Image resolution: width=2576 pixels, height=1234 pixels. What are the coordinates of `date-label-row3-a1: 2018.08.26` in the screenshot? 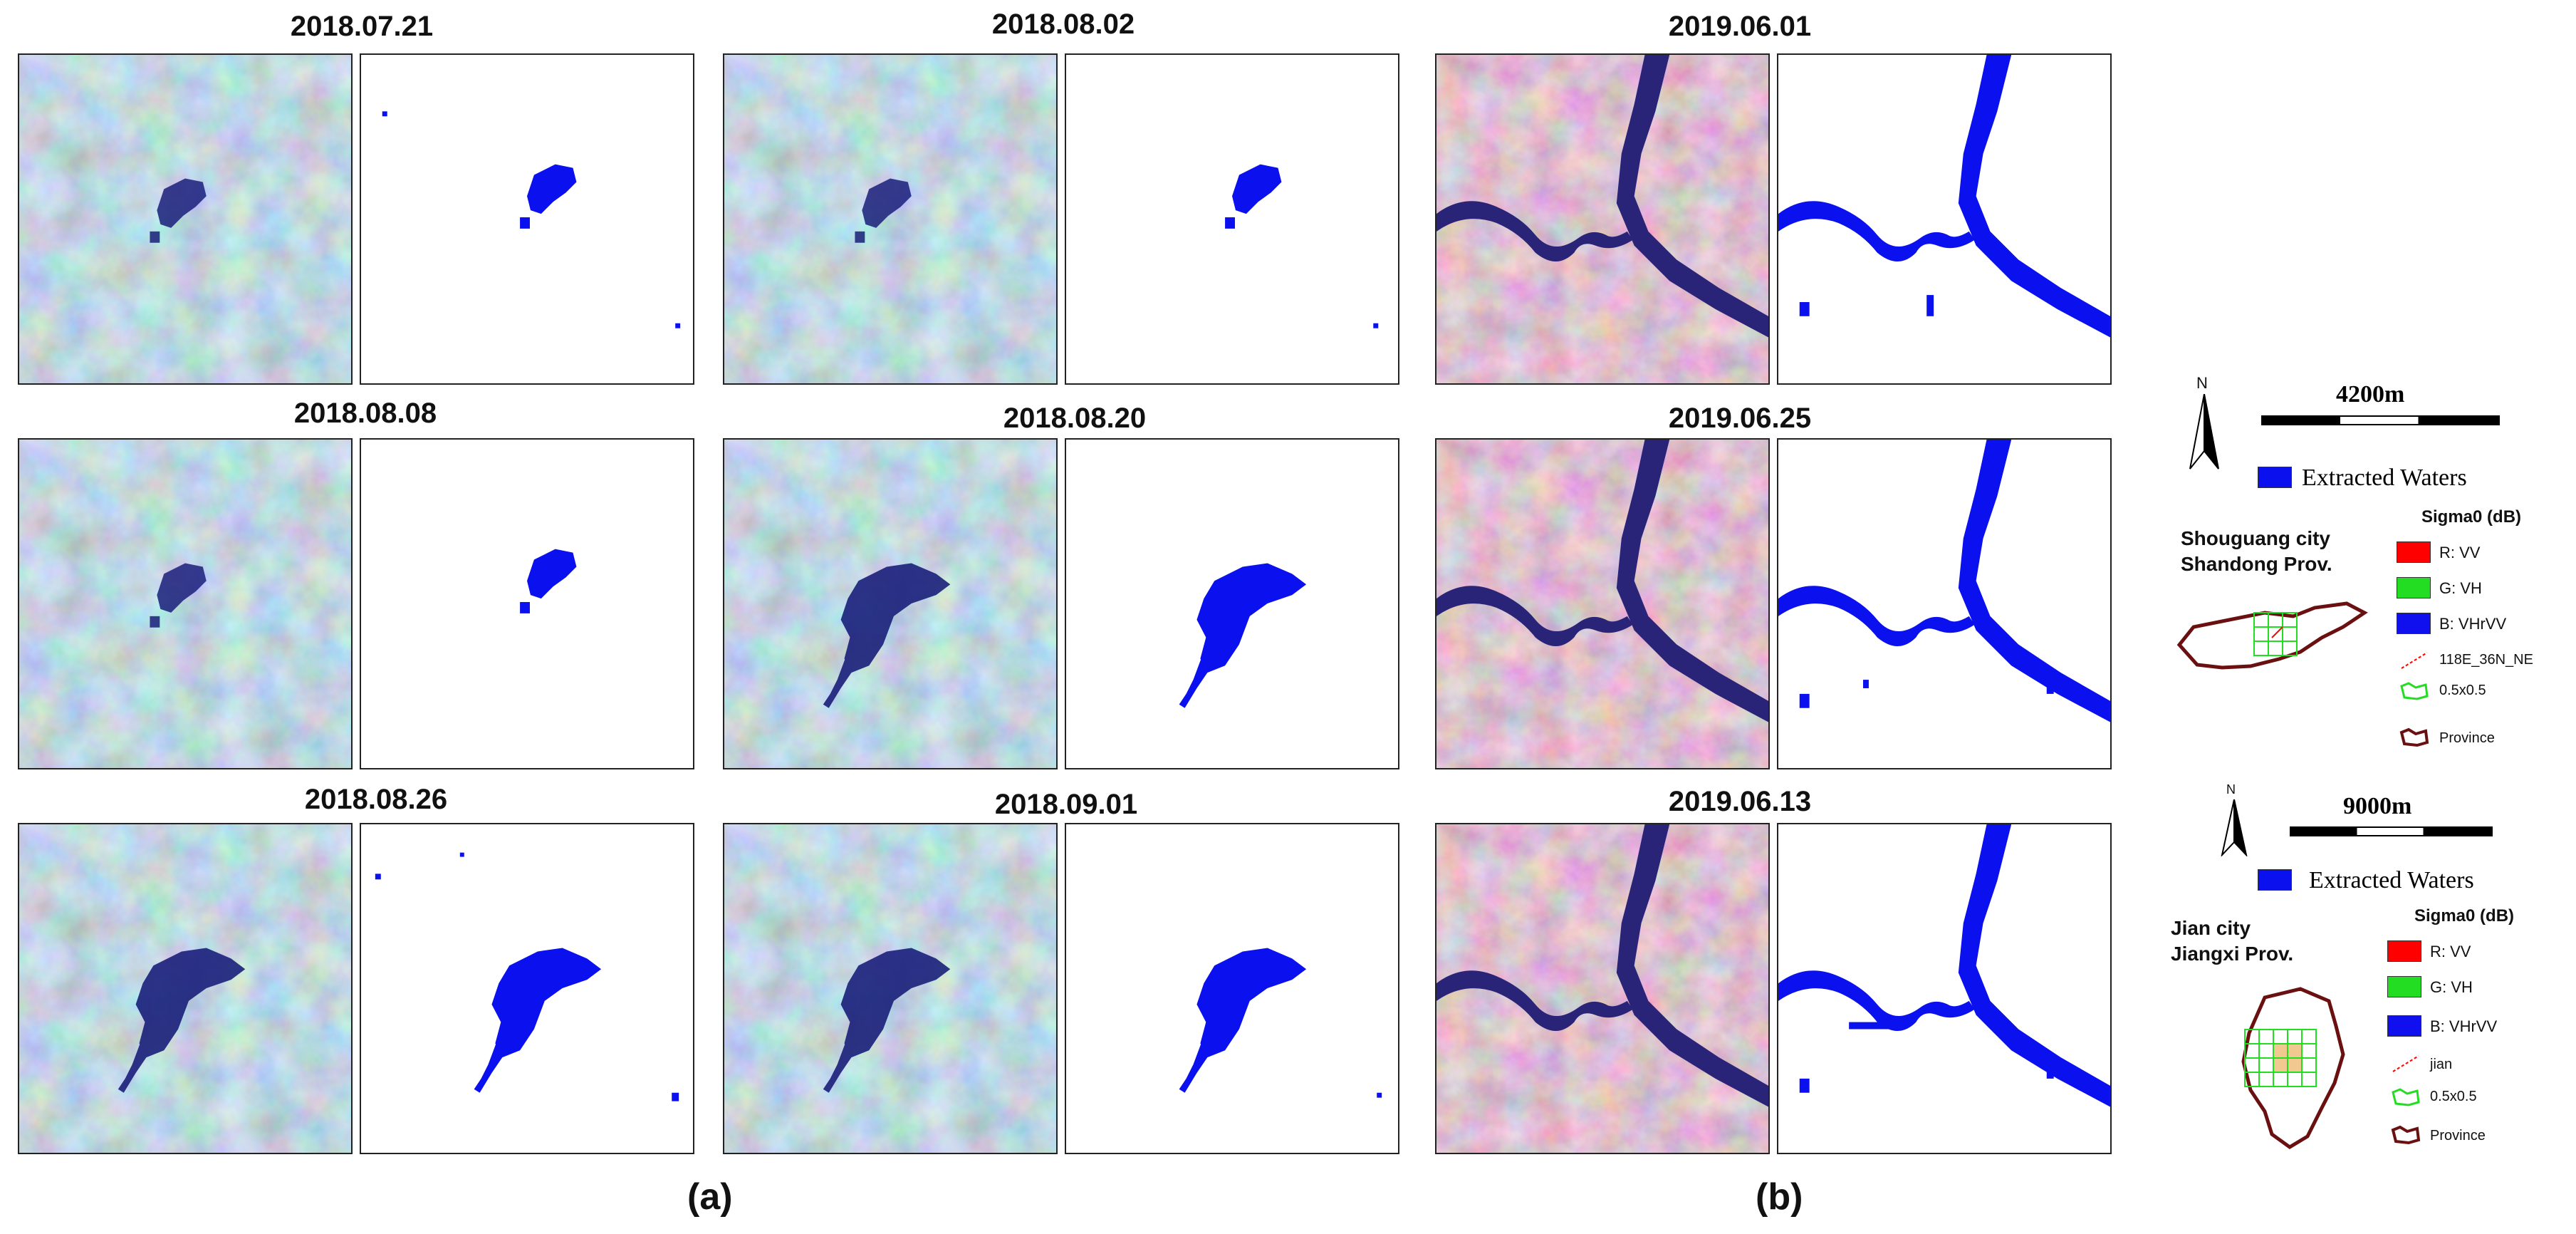 It's located at (376, 799).